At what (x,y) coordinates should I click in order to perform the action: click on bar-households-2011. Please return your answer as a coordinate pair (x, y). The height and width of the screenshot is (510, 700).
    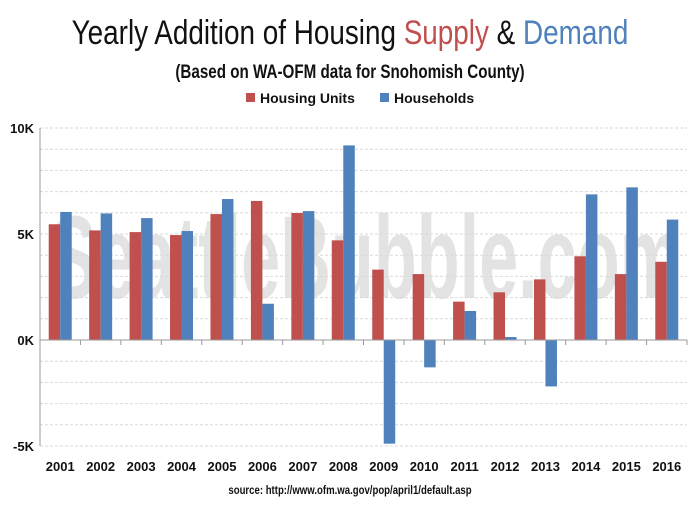
    Looking at the image, I should click on (470, 325).